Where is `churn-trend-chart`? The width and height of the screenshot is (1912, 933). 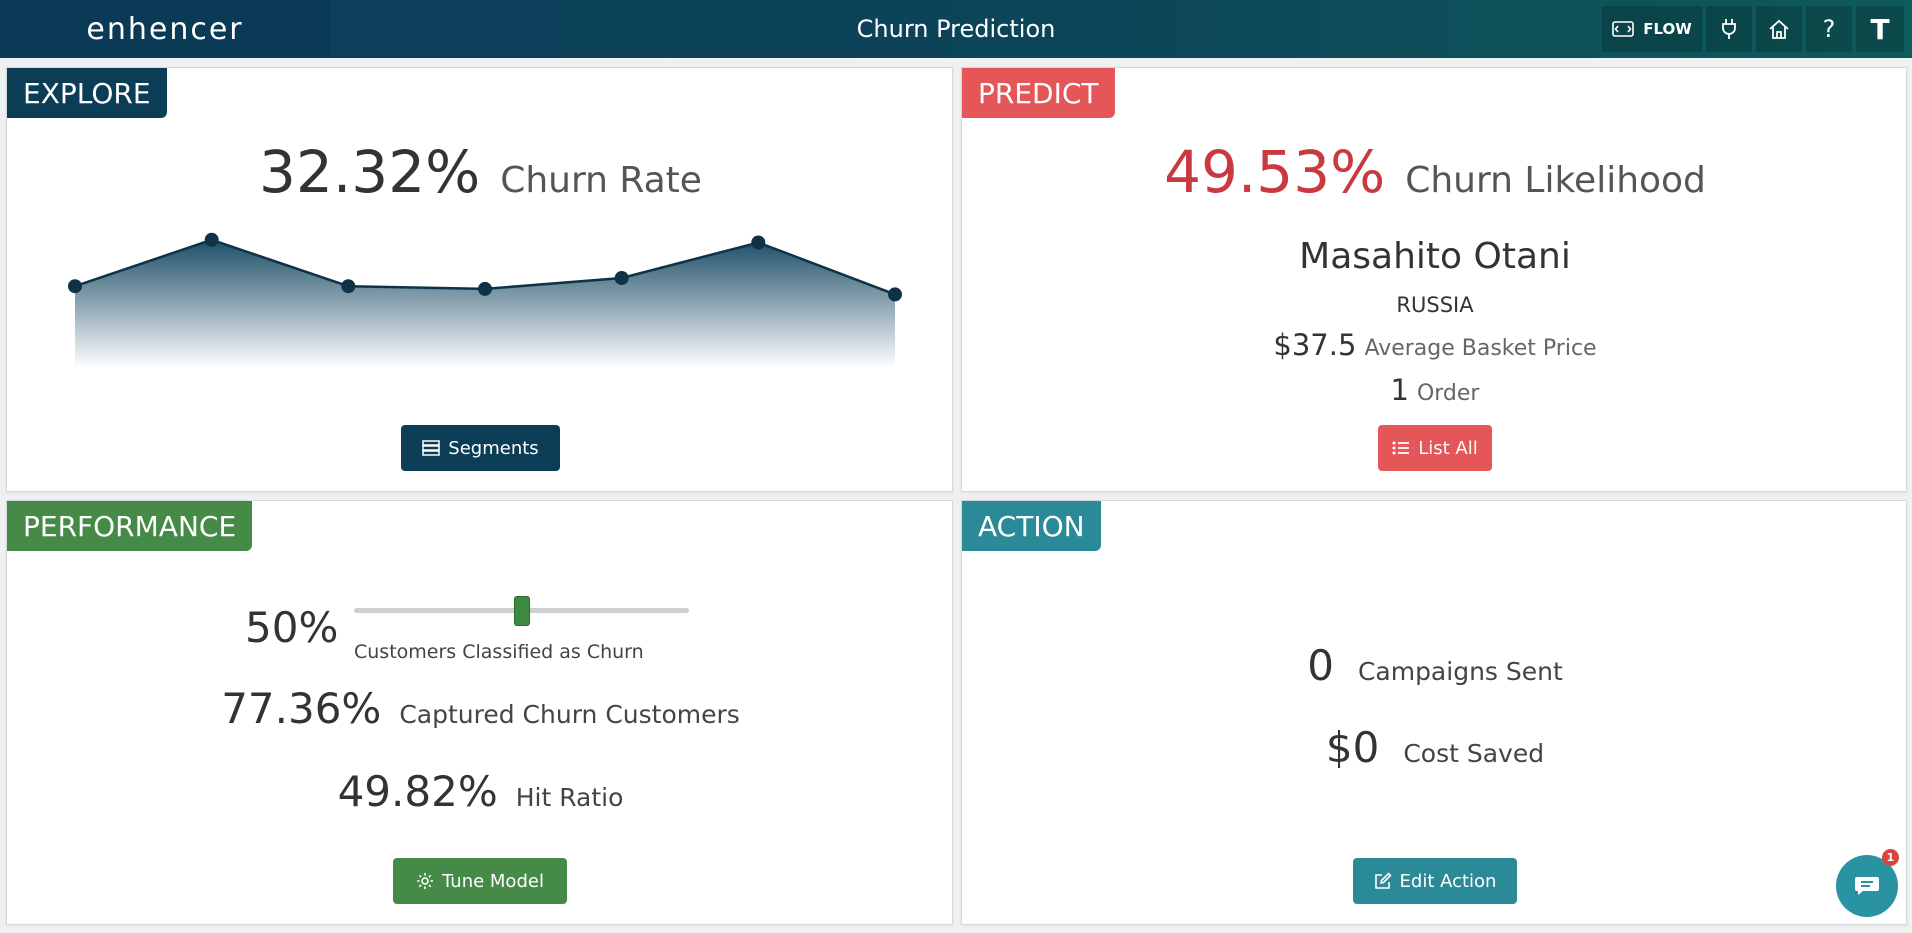 churn-trend-chart is located at coordinates (485, 300).